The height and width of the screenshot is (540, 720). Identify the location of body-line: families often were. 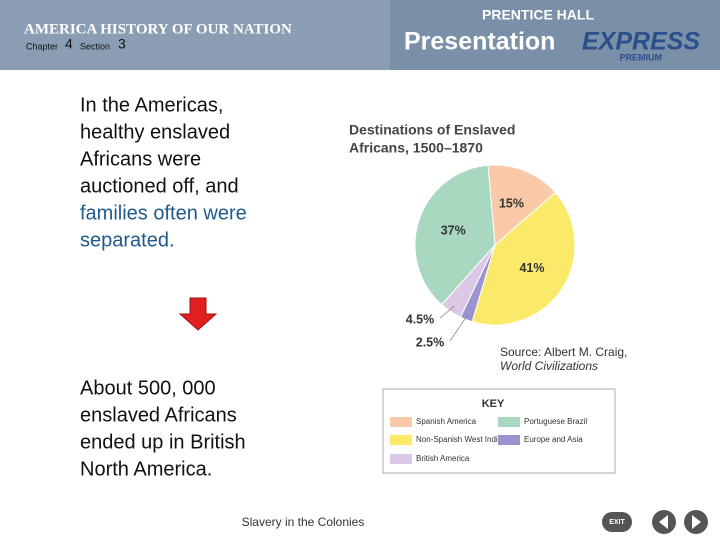
(163, 213).